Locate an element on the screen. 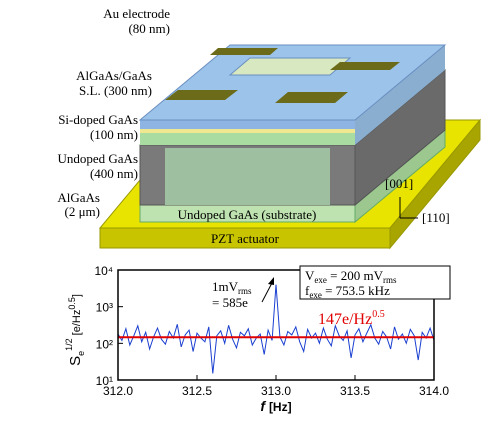 Image resolution: width=500 pixels, height=423 pixels. mesa is located at coordinates (290, 66).